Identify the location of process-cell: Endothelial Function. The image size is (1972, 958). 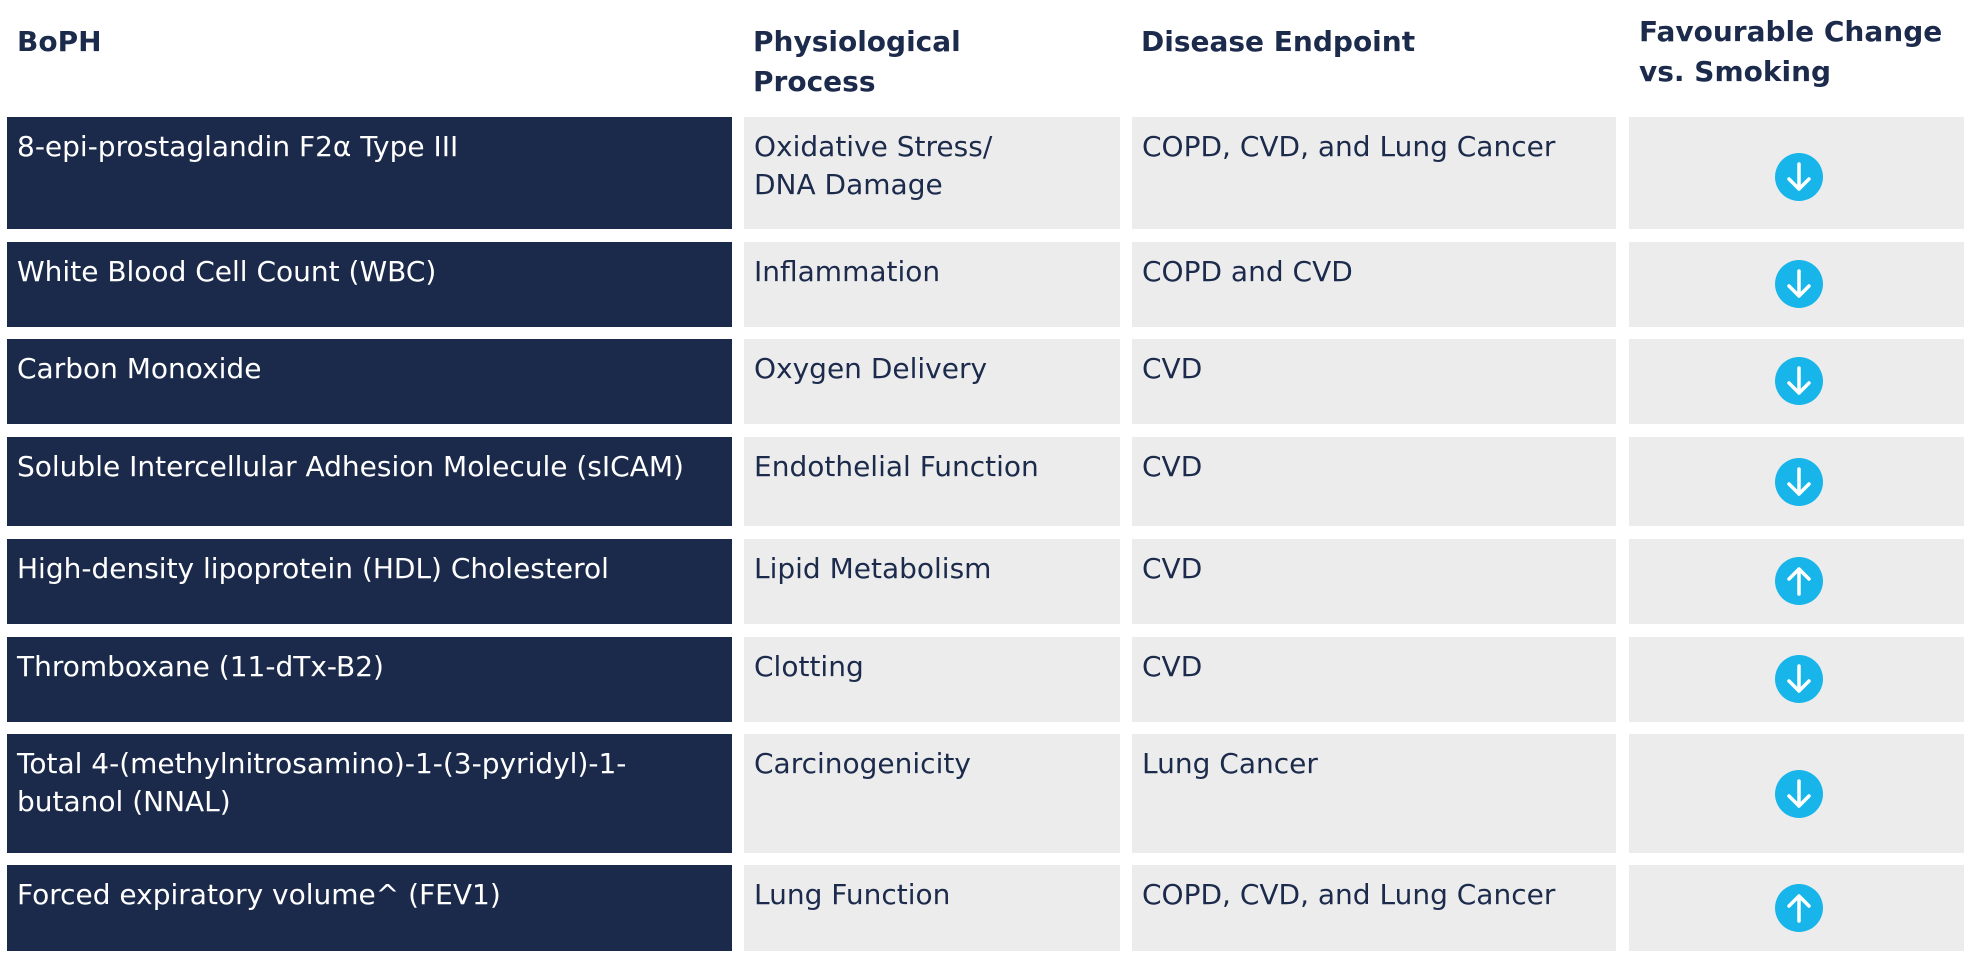
(932, 481).